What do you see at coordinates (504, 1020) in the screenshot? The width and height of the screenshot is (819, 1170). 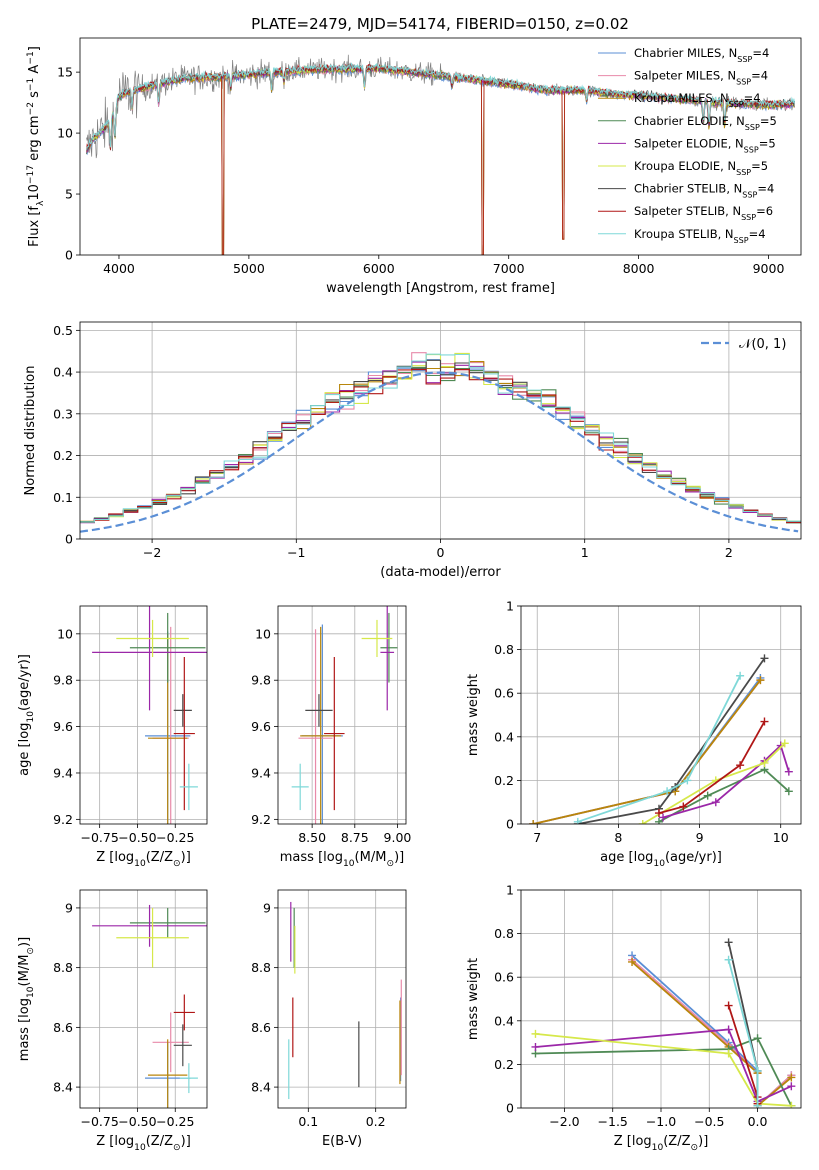 I see `weight-vs-Z-ytick-label: 0.4` at bounding box center [504, 1020].